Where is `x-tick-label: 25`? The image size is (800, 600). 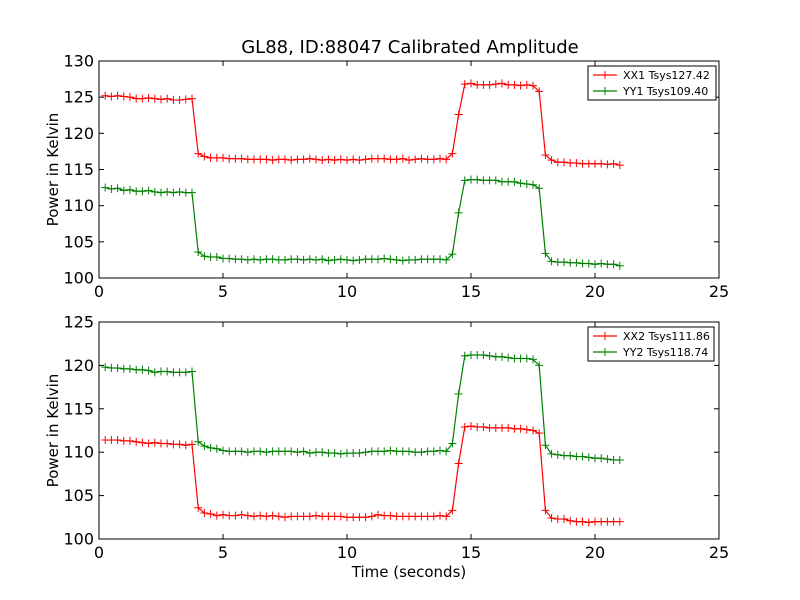 x-tick-label: 25 is located at coordinates (719, 552).